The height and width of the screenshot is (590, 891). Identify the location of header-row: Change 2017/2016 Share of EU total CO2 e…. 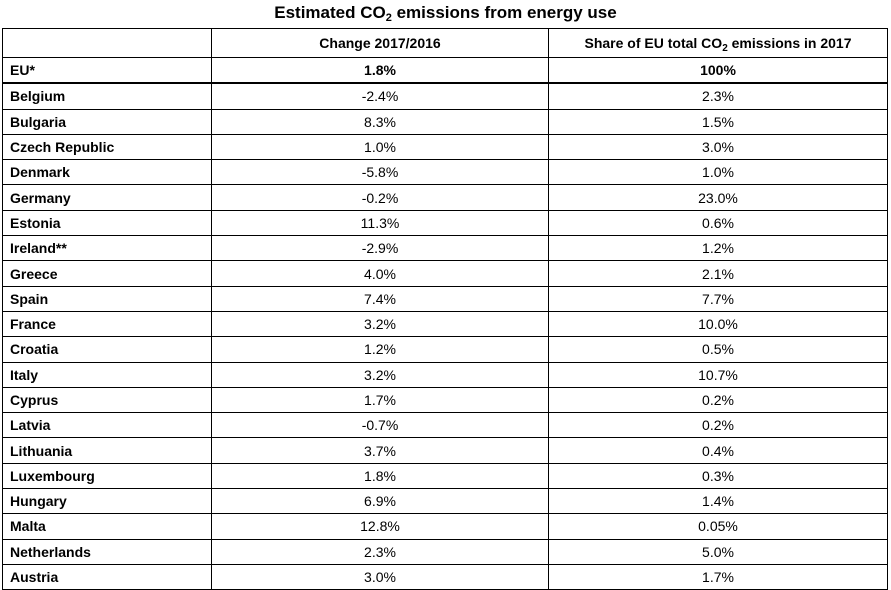
(445, 43).